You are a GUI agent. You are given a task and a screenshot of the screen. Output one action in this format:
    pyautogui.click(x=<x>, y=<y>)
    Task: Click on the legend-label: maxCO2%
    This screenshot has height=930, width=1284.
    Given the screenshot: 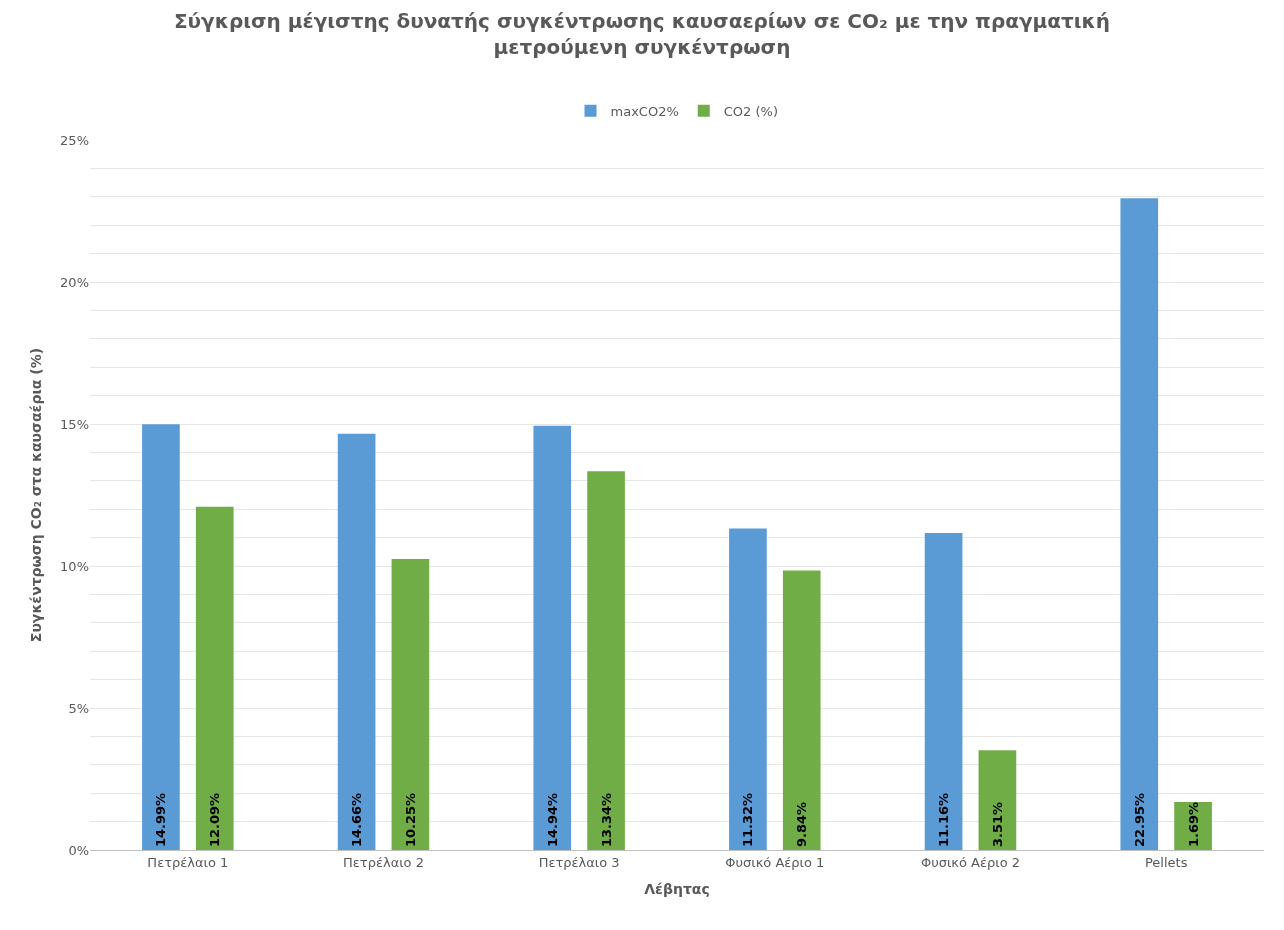 What is the action you would take?
    pyautogui.click(x=644, y=111)
    